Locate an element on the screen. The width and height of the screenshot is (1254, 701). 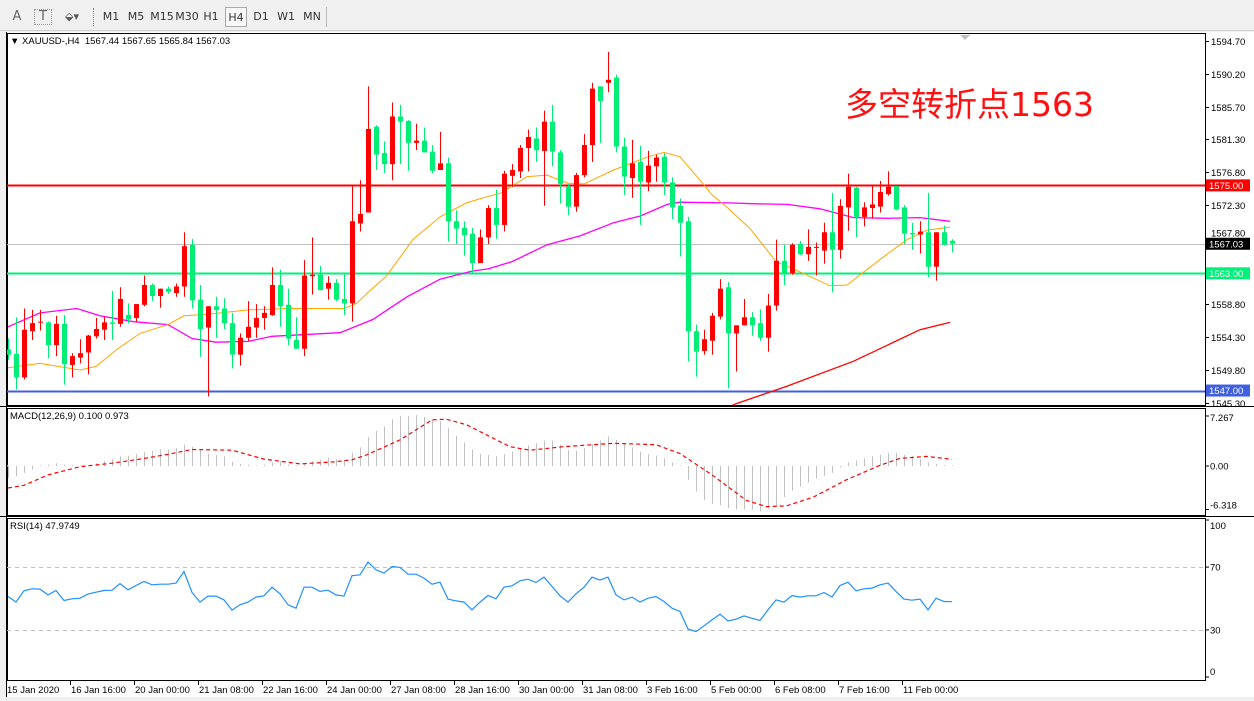
arrows-tool-dropdown: ⬙▾ is located at coordinates (72, 16).